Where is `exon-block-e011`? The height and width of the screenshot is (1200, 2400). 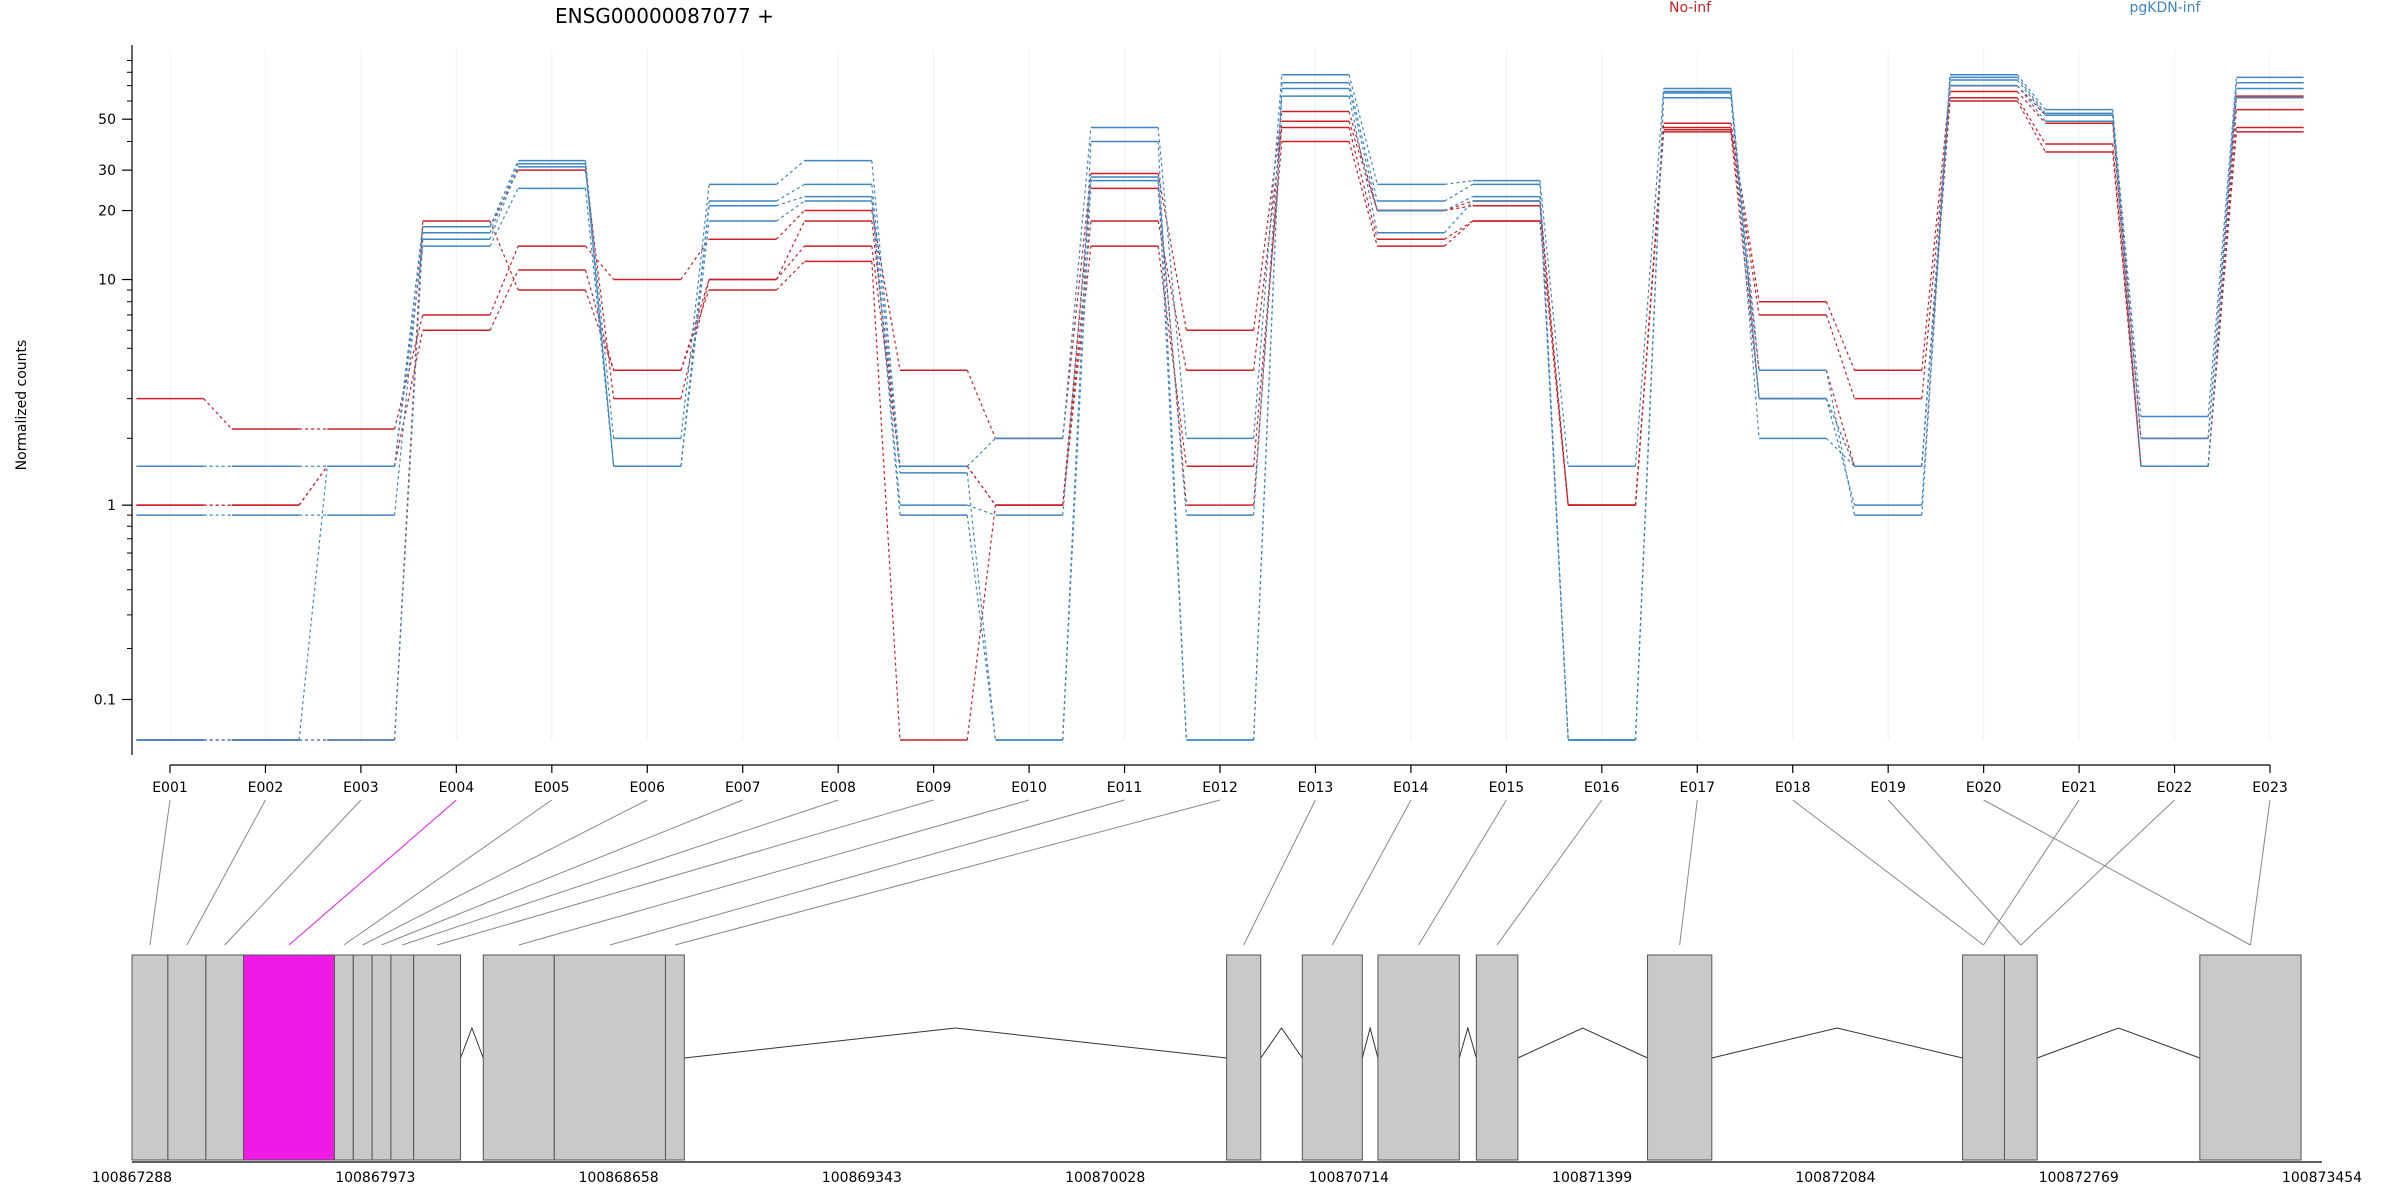 exon-block-e011 is located at coordinates (609, 1057).